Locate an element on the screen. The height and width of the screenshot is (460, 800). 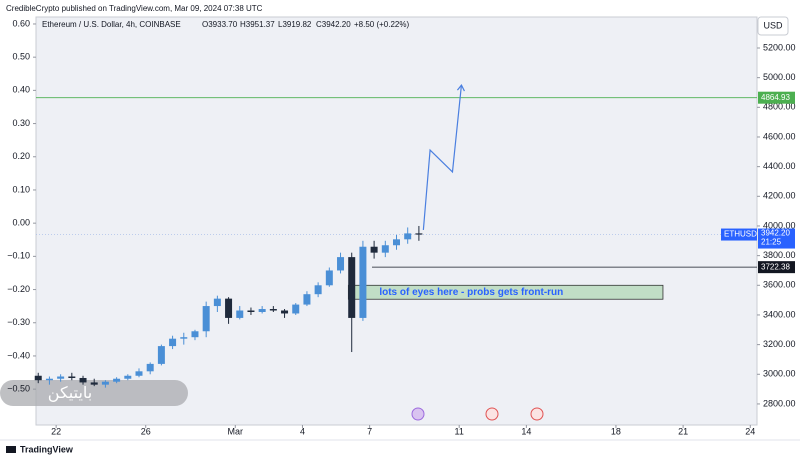
y-tick-label: 3600.00 is located at coordinates (779, 285).